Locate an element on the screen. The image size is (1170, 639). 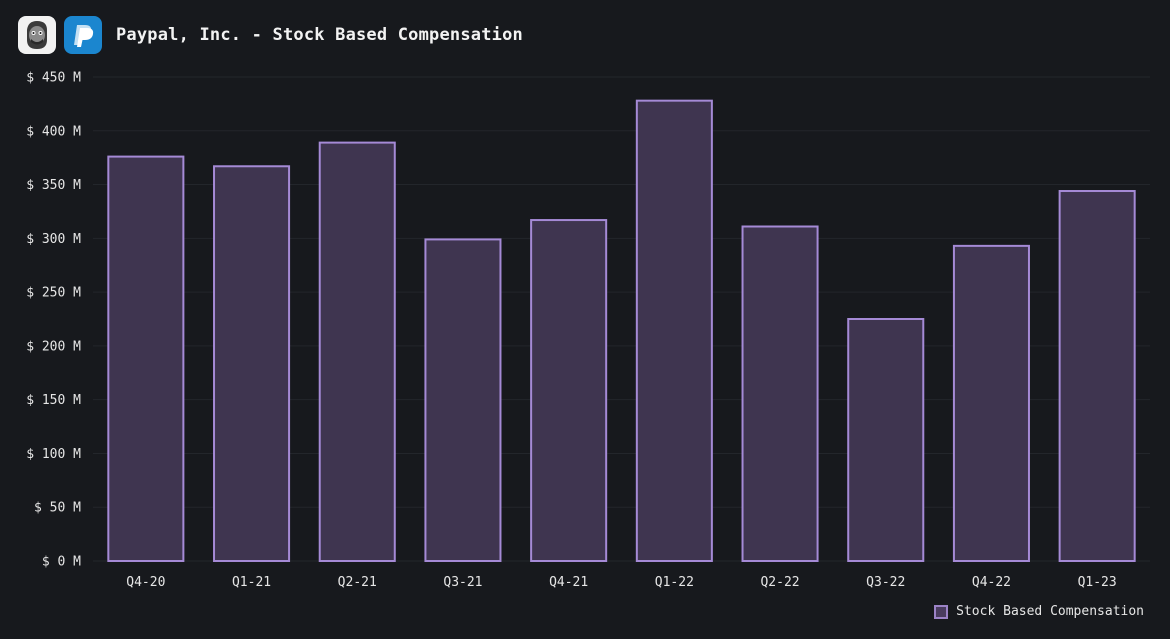
paypal-logo-icon is located at coordinates (83, 35).